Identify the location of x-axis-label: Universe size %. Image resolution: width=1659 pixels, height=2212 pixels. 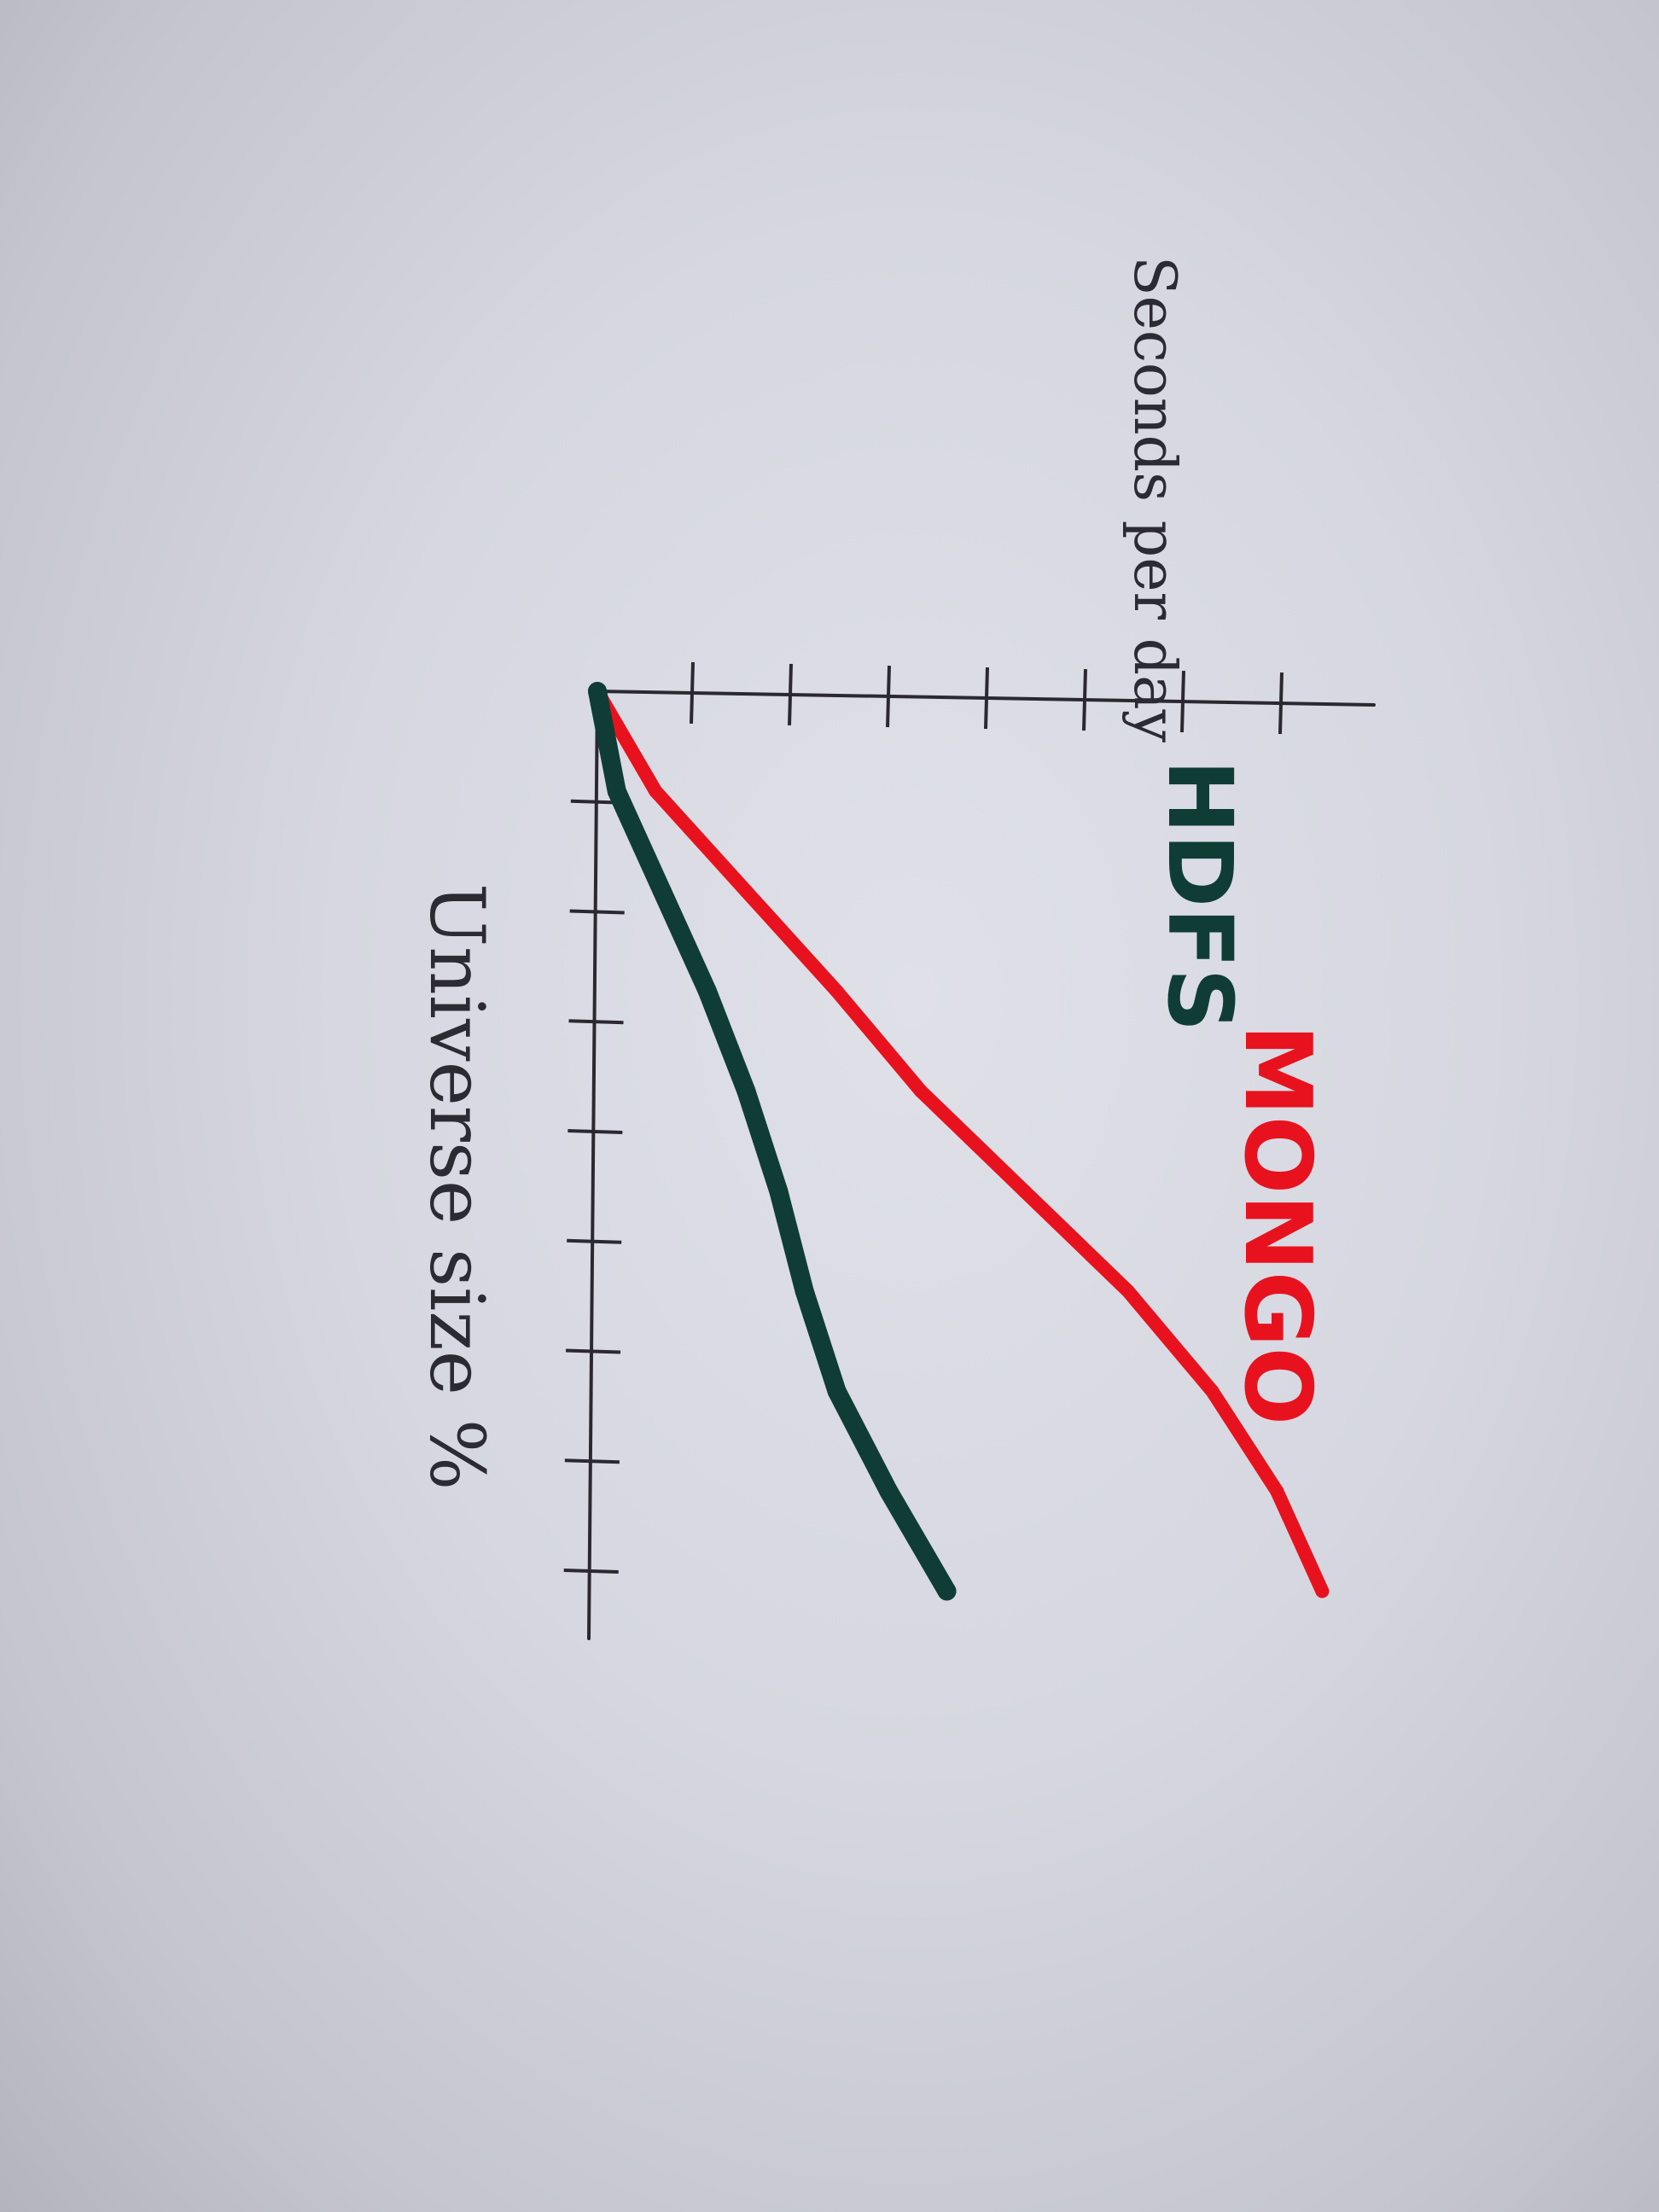
(457, 1186).